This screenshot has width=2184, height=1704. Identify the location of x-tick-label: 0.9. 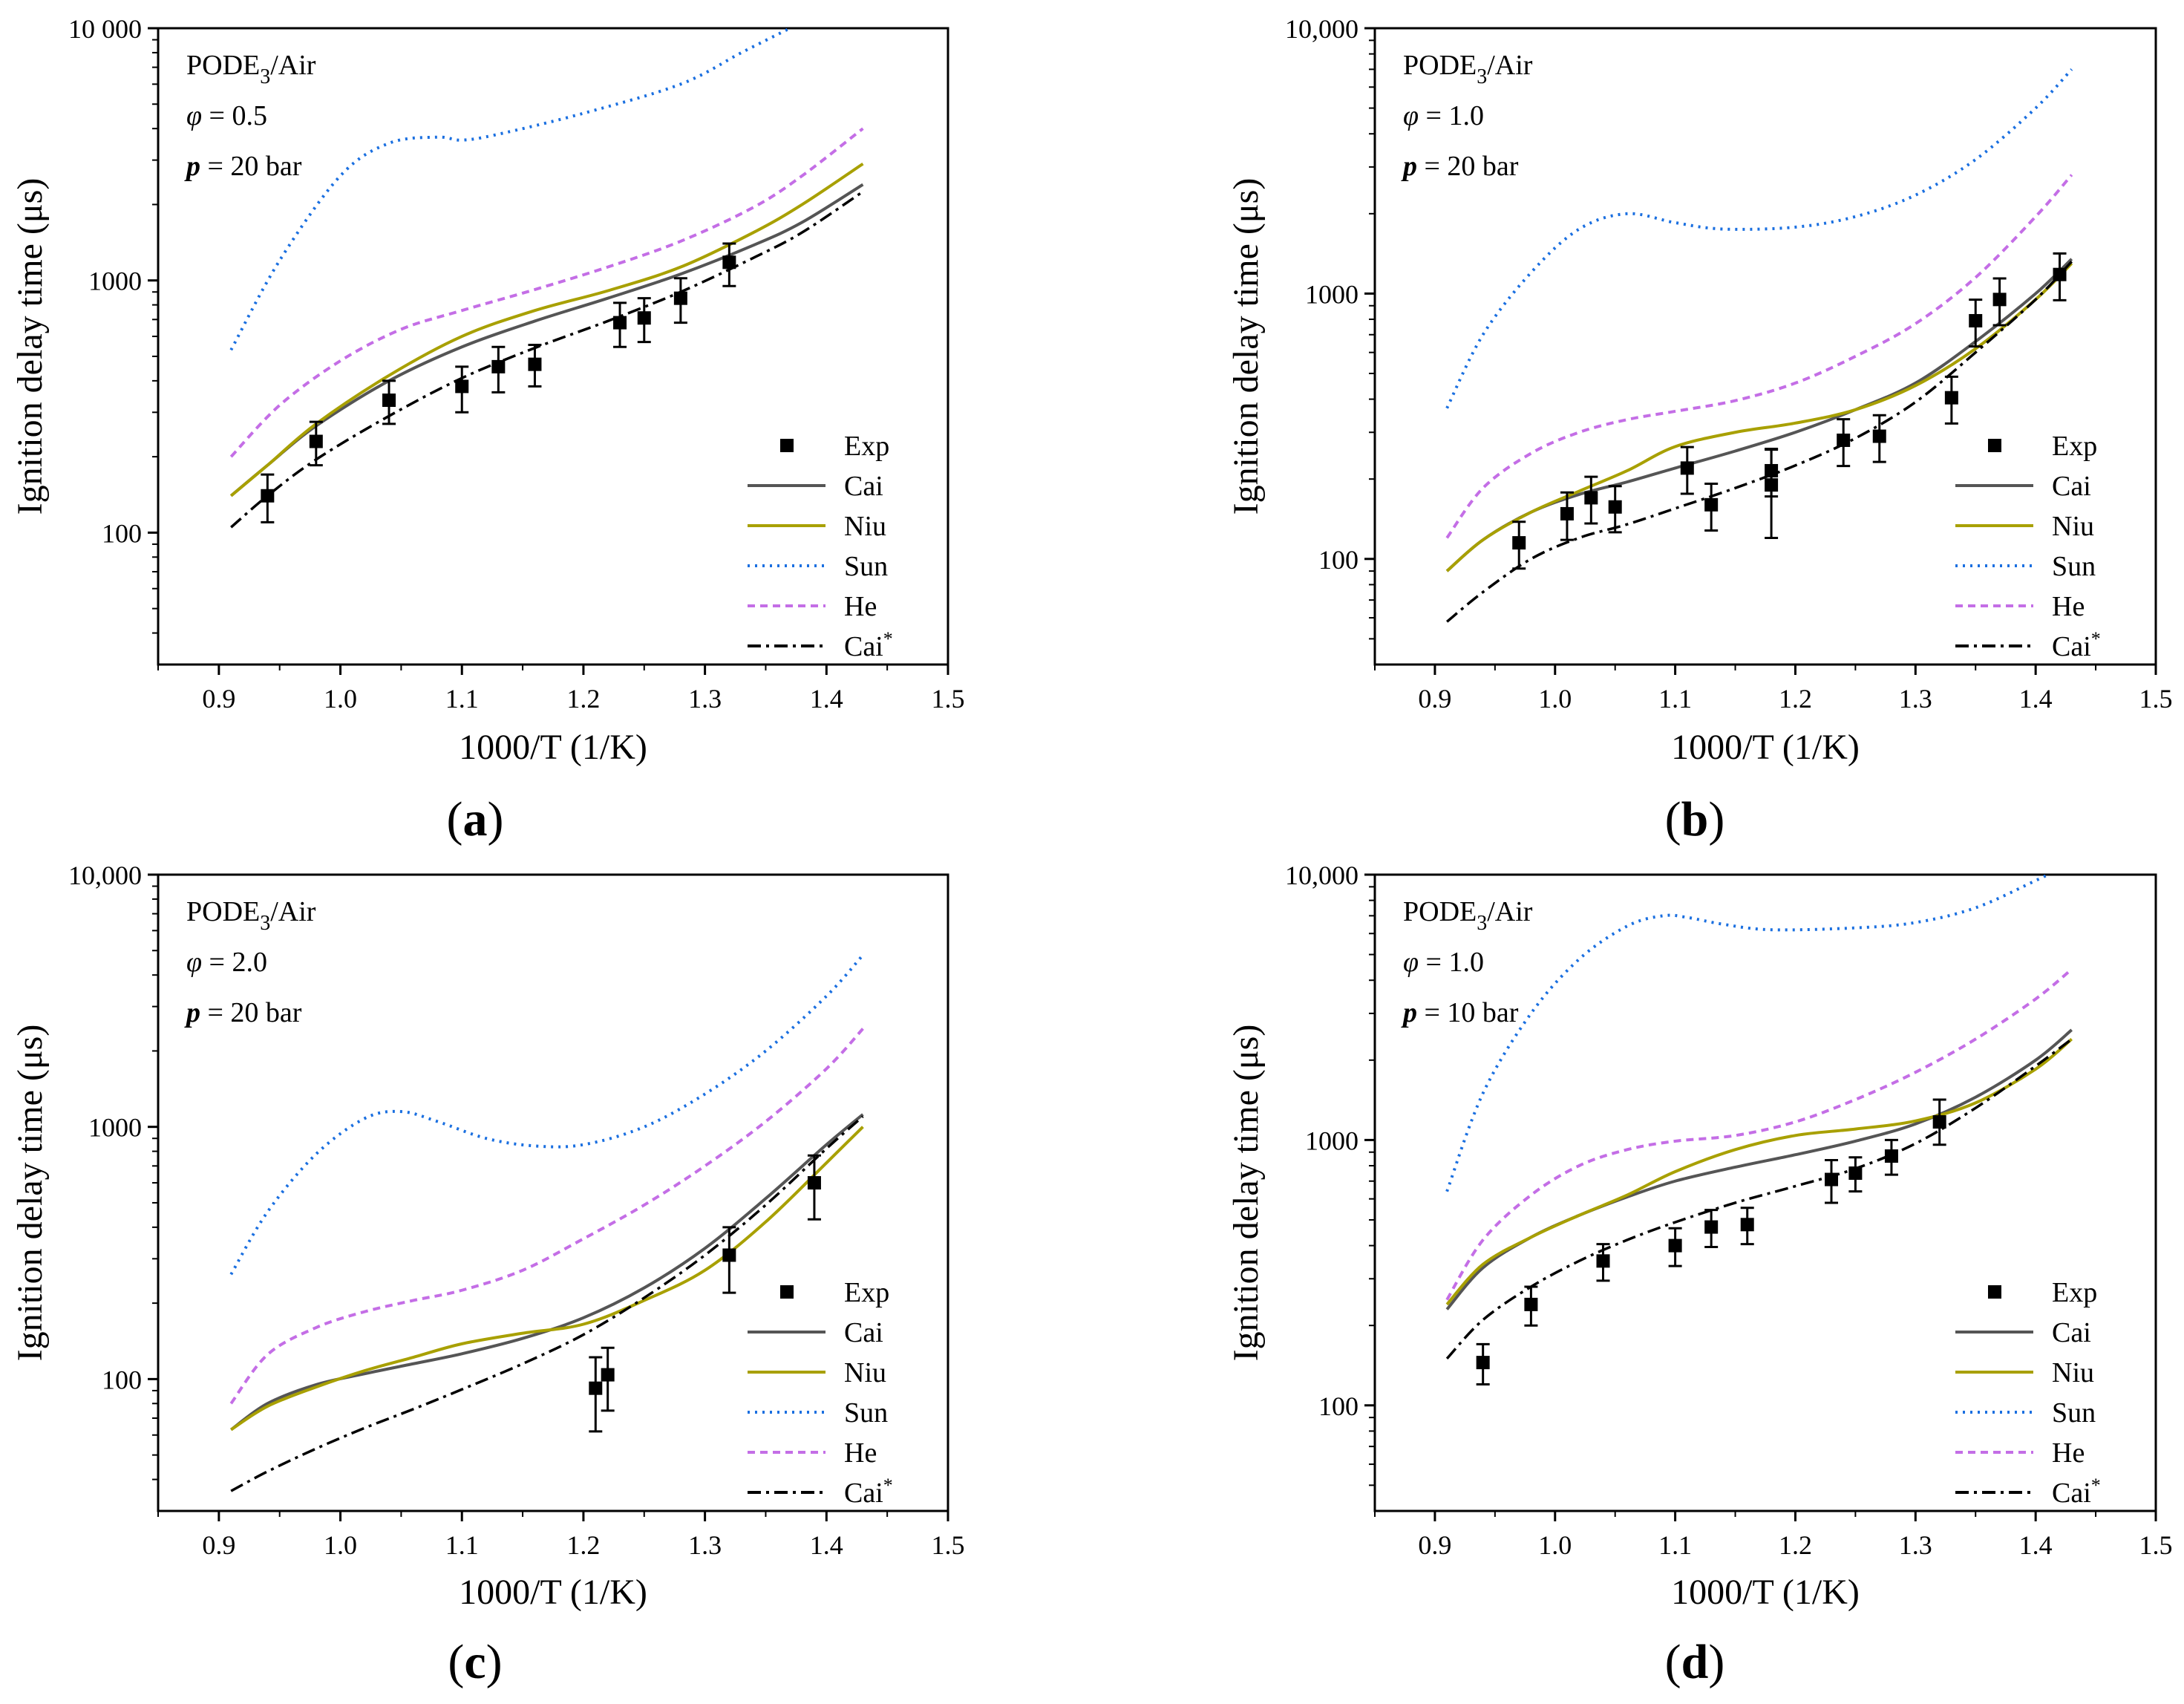
(218, 1545).